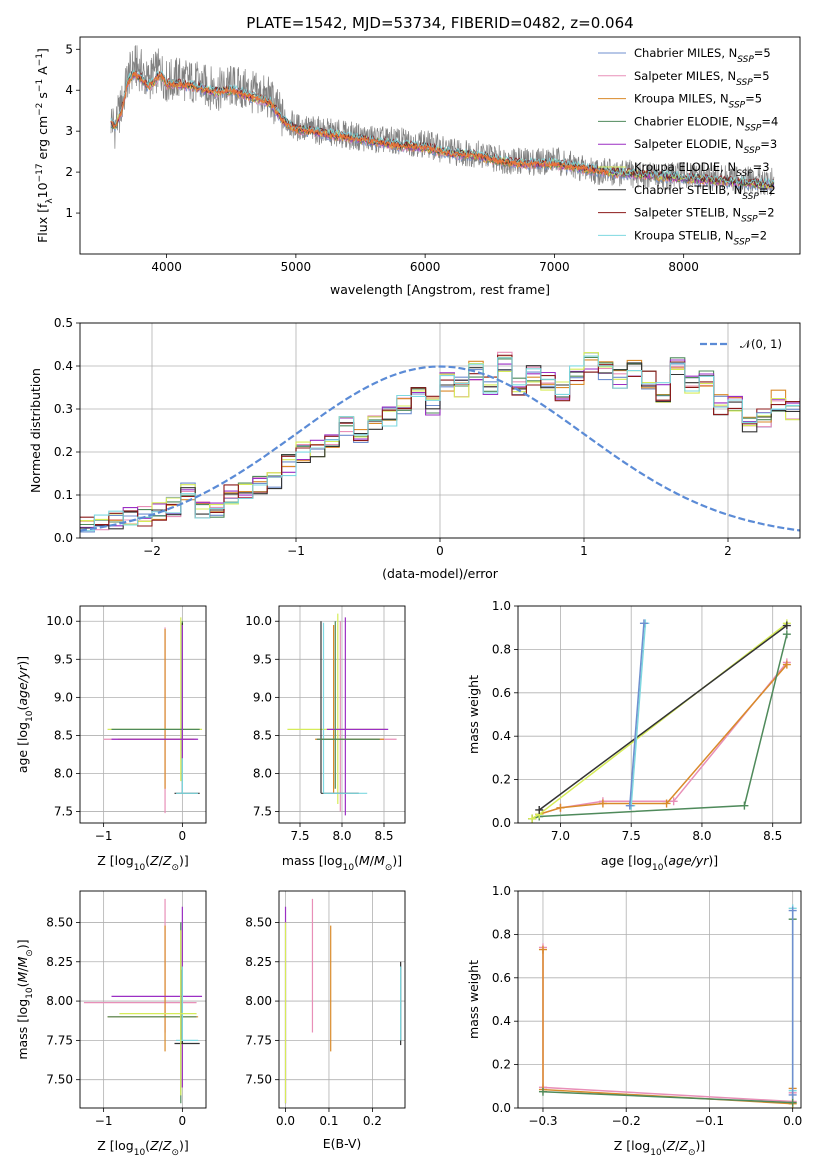 This screenshot has width=819, height=1170. I want to click on y-tick-label: 0.3, so click(63, 409).